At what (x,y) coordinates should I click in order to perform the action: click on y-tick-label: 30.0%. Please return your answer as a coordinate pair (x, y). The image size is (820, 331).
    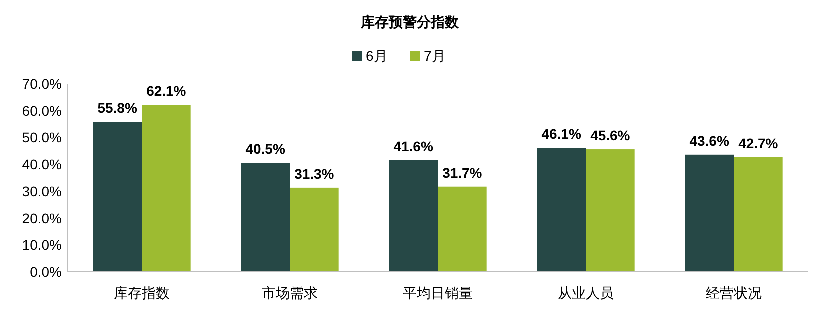
    Looking at the image, I should click on (42, 191).